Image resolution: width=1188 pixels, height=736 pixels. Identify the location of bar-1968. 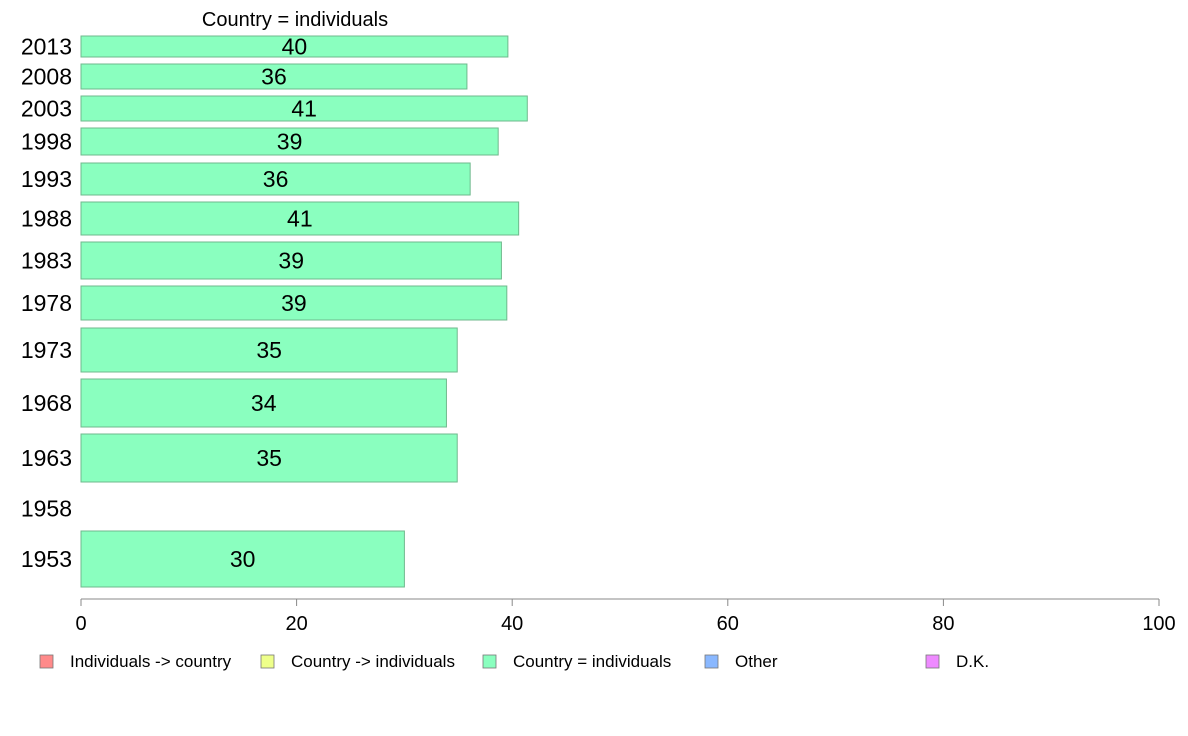
(263, 403).